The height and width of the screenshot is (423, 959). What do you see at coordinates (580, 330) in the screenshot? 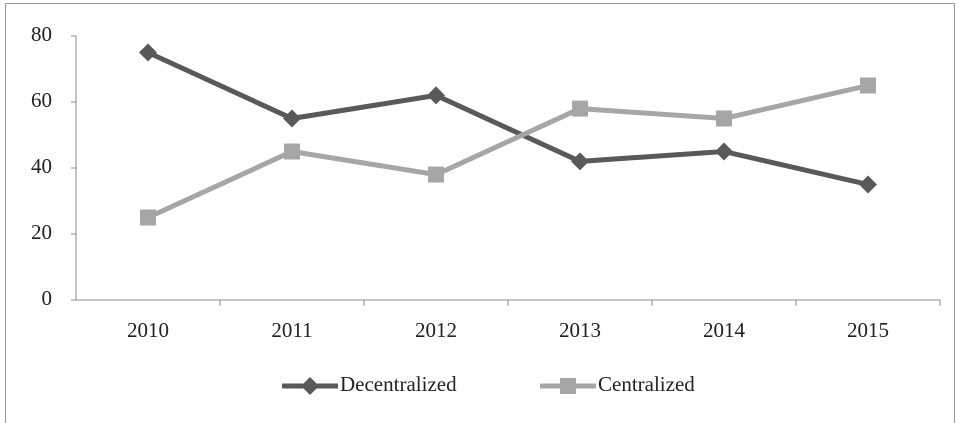
I see `x-tick-label: 2013` at bounding box center [580, 330].